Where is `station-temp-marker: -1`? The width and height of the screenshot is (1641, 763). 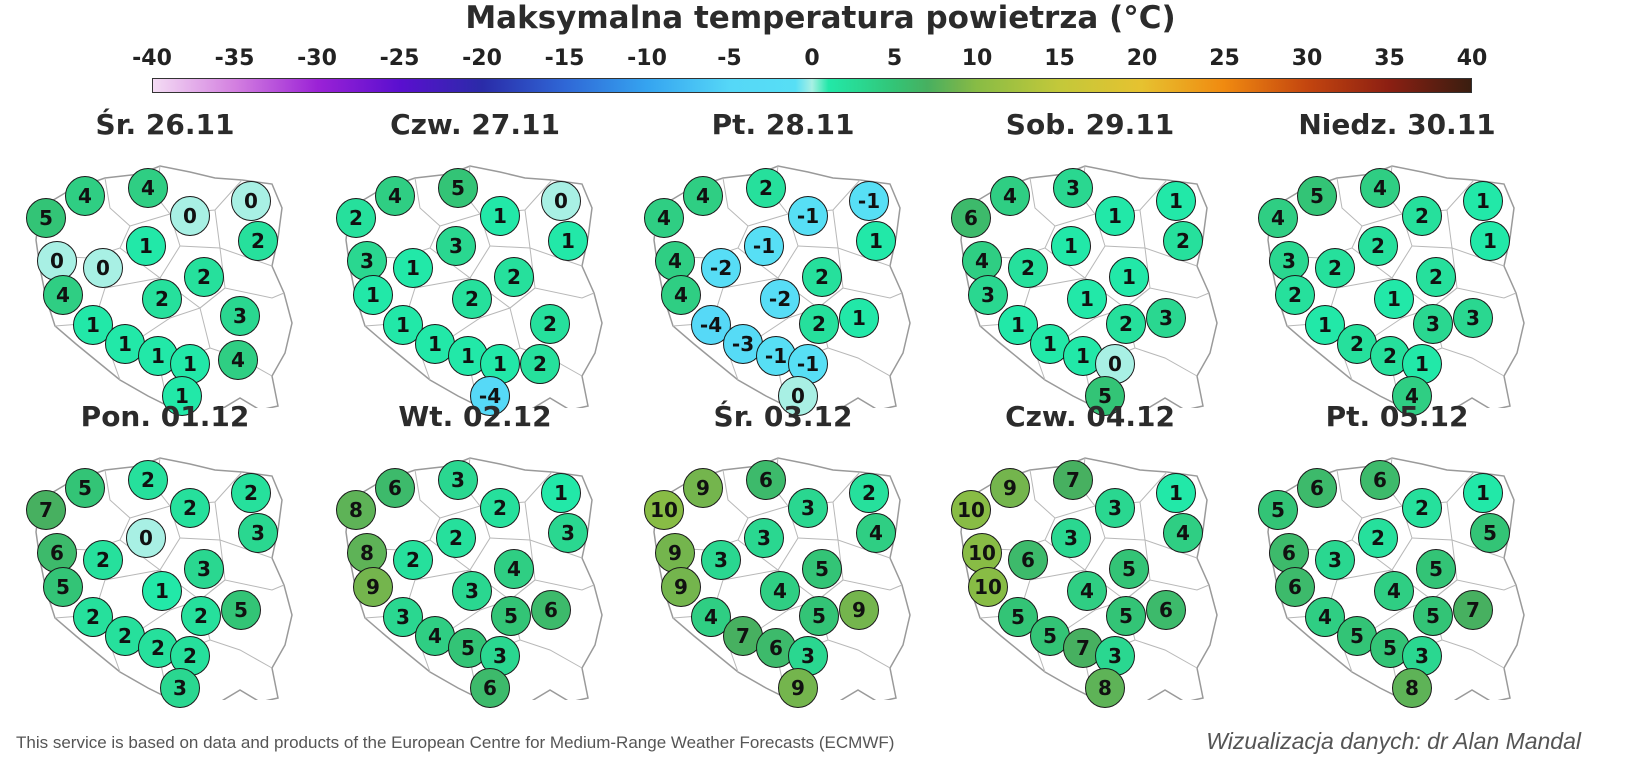 station-temp-marker: -1 is located at coordinates (808, 216).